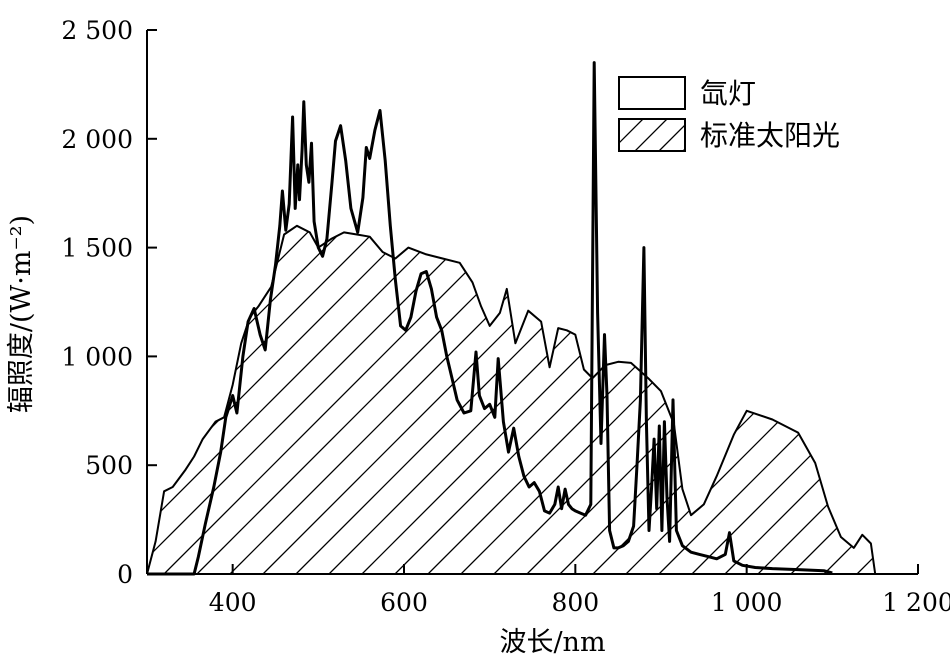  What do you see at coordinates (916, 602) in the screenshot?
I see `x-tick-label: 1 200` at bounding box center [916, 602].